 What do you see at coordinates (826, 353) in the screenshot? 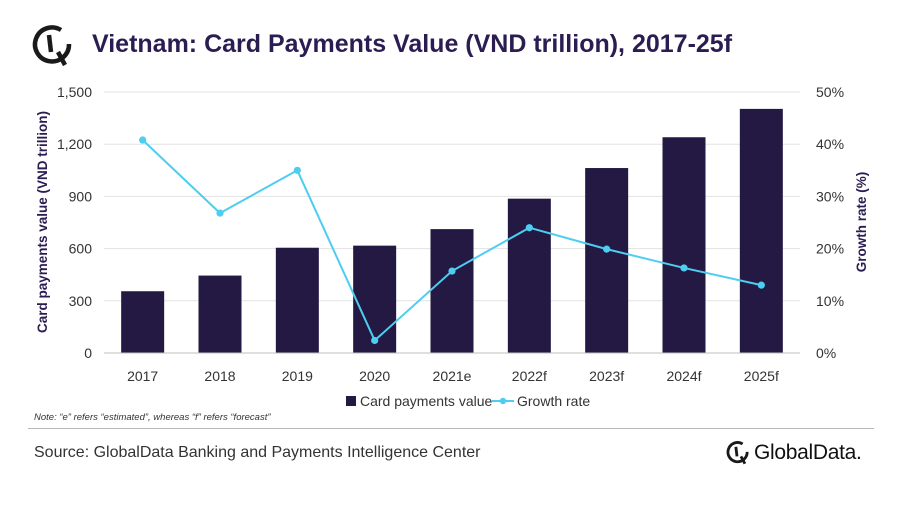
I see `y2-tick-label: 0%` at bounding box center [826, 353].